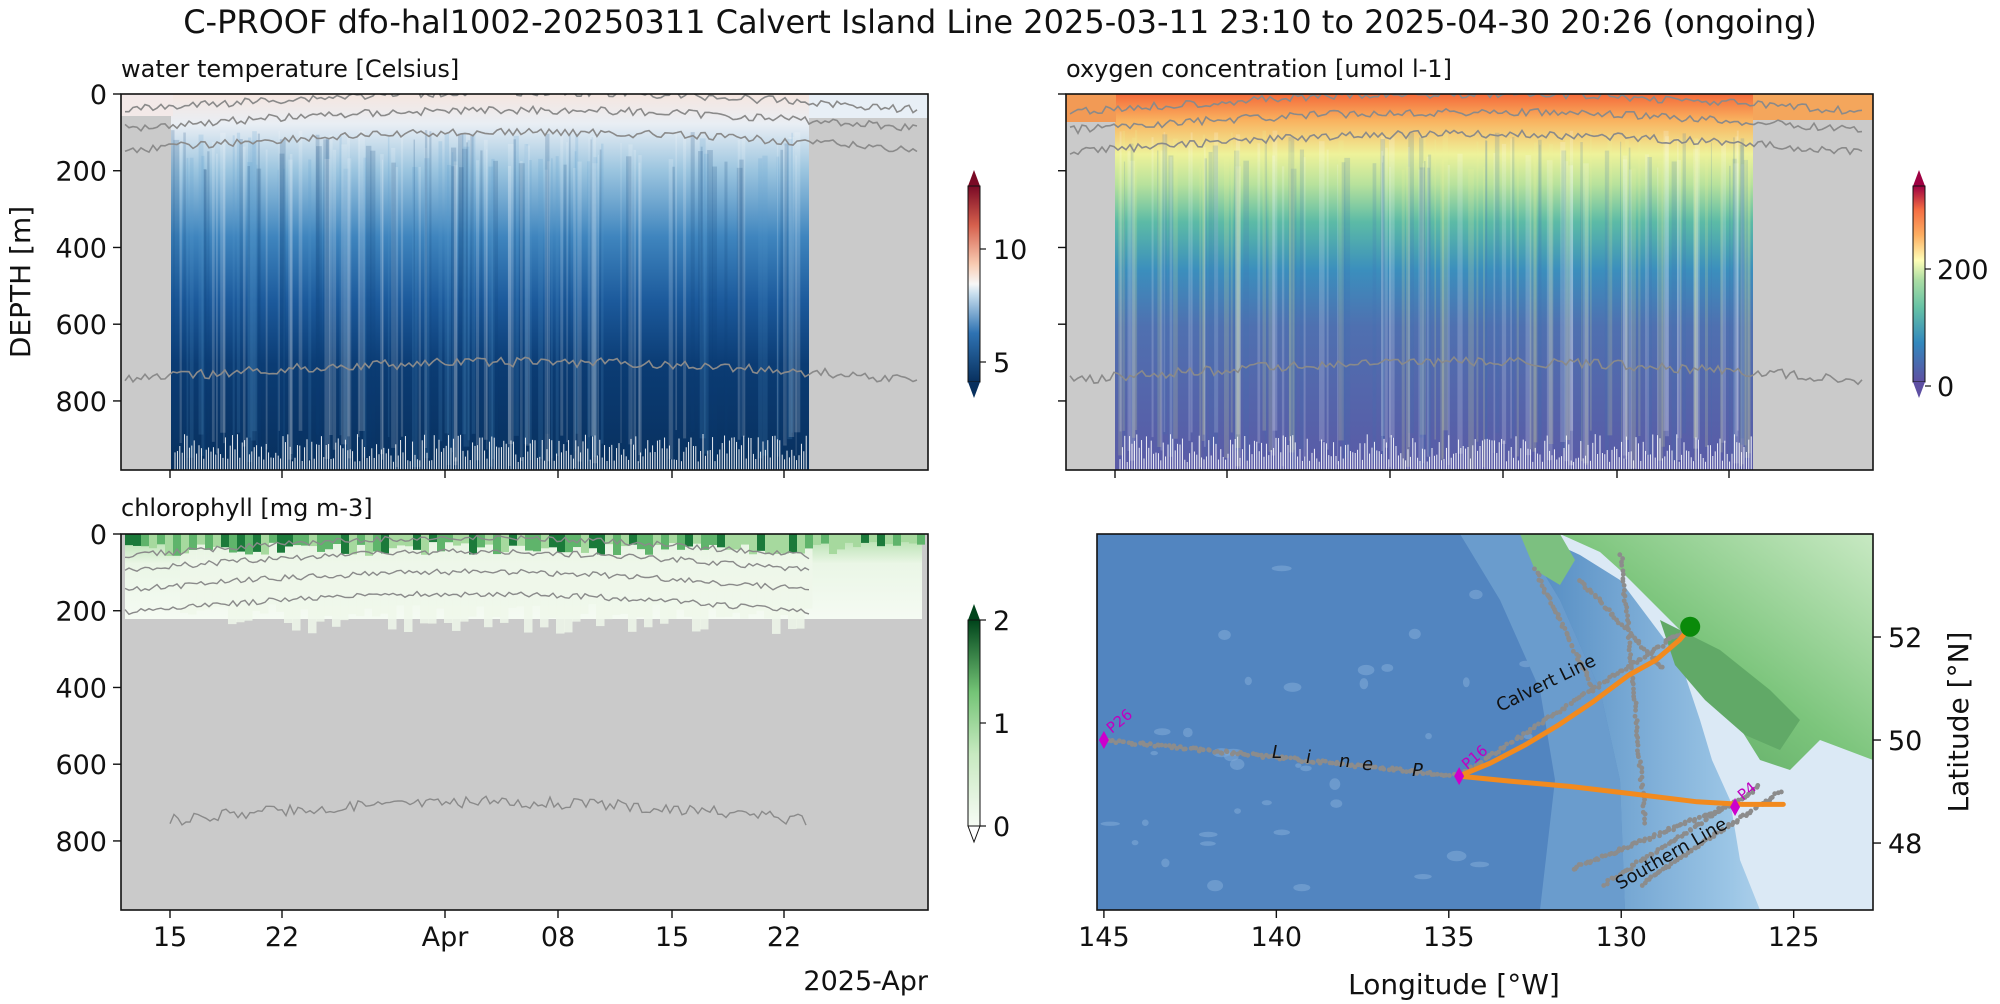  I want to click on y-tick-label: 200, so click(81, 172).